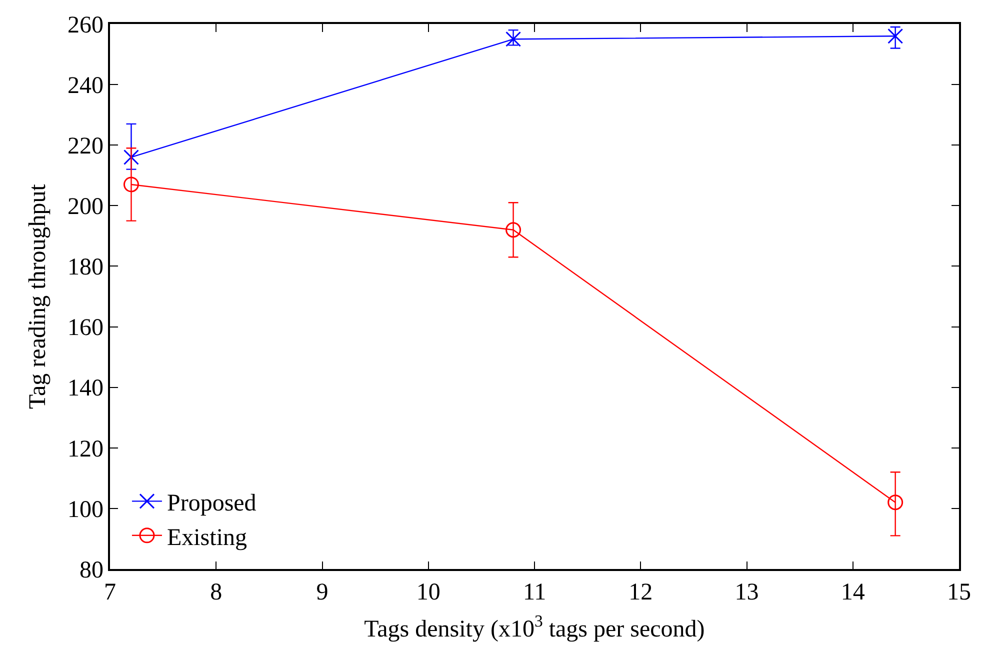 The height and width of the screenshot is (664, 984). What do you see at coordinates (322, 593) in the screenshot?
I see `x-tick-label: 9` at bounding box center [322, 593].